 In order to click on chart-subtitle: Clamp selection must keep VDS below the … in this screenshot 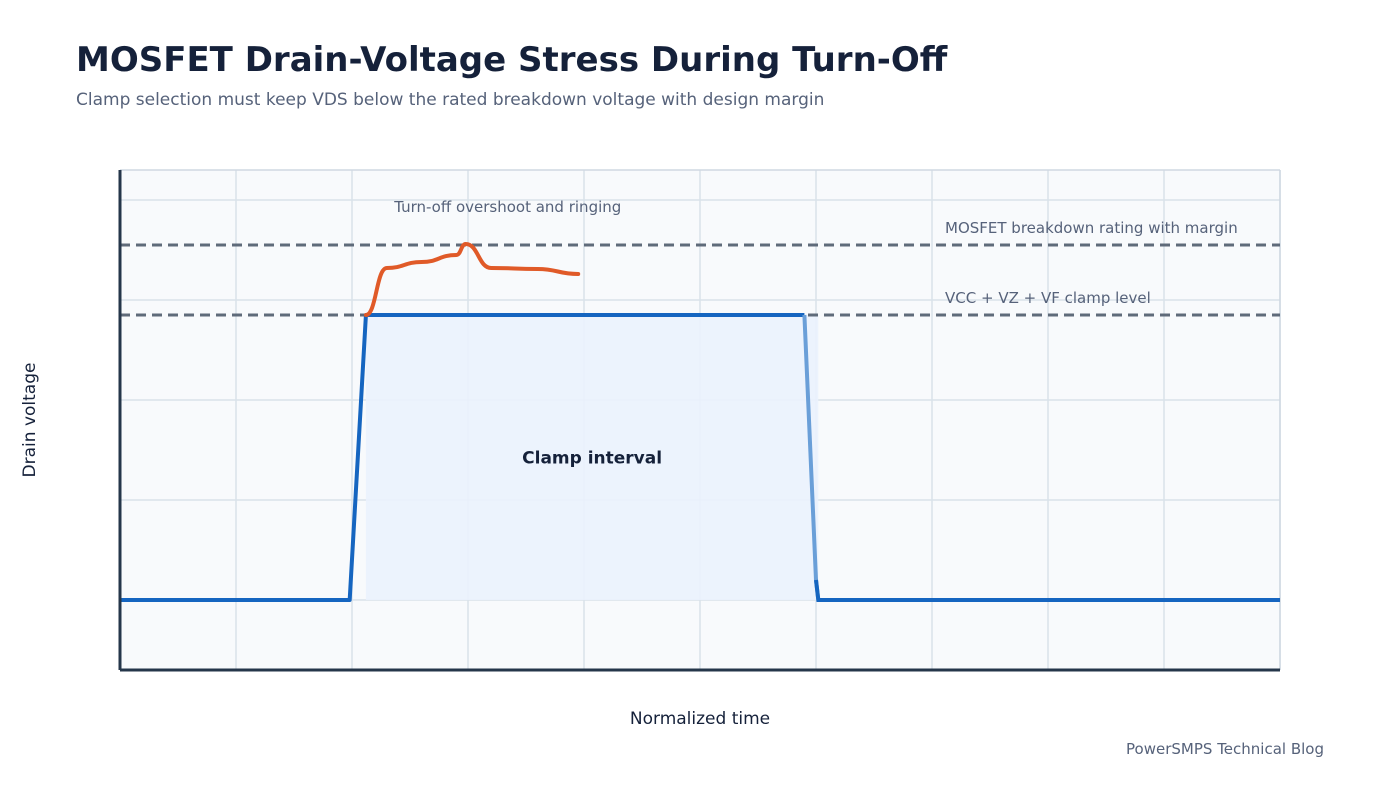, I will do `click(450, 100)`.